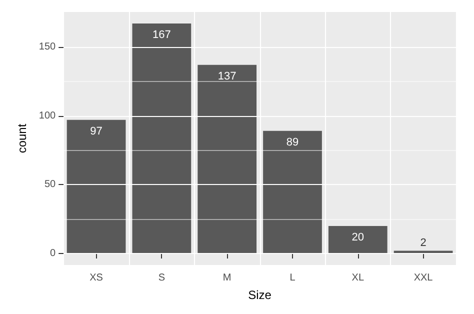 Image resolution: width=474 pixels, height=314 pixels. Describe the element at coordinates (47, 116) in the screenshot. I see `y-tick-label: 100` at that location.